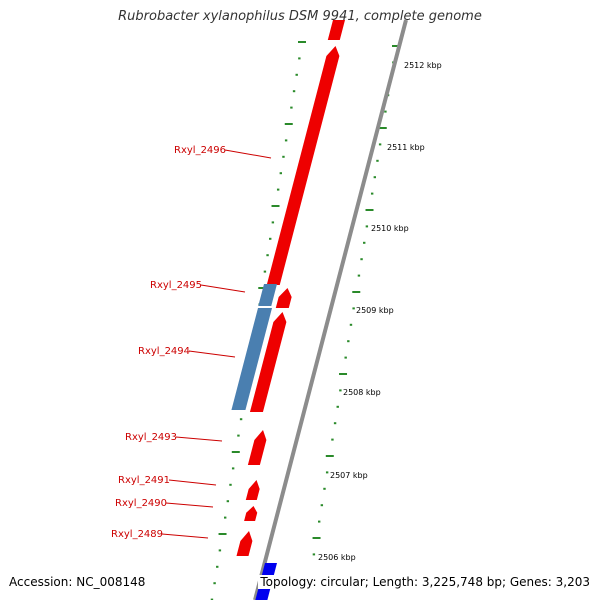 The image size is (600, 600). What do you see at coordinates (362, 392) in the screenshot?
I see `scale-label: 2508 kbp` at bounding box center [362, 392].